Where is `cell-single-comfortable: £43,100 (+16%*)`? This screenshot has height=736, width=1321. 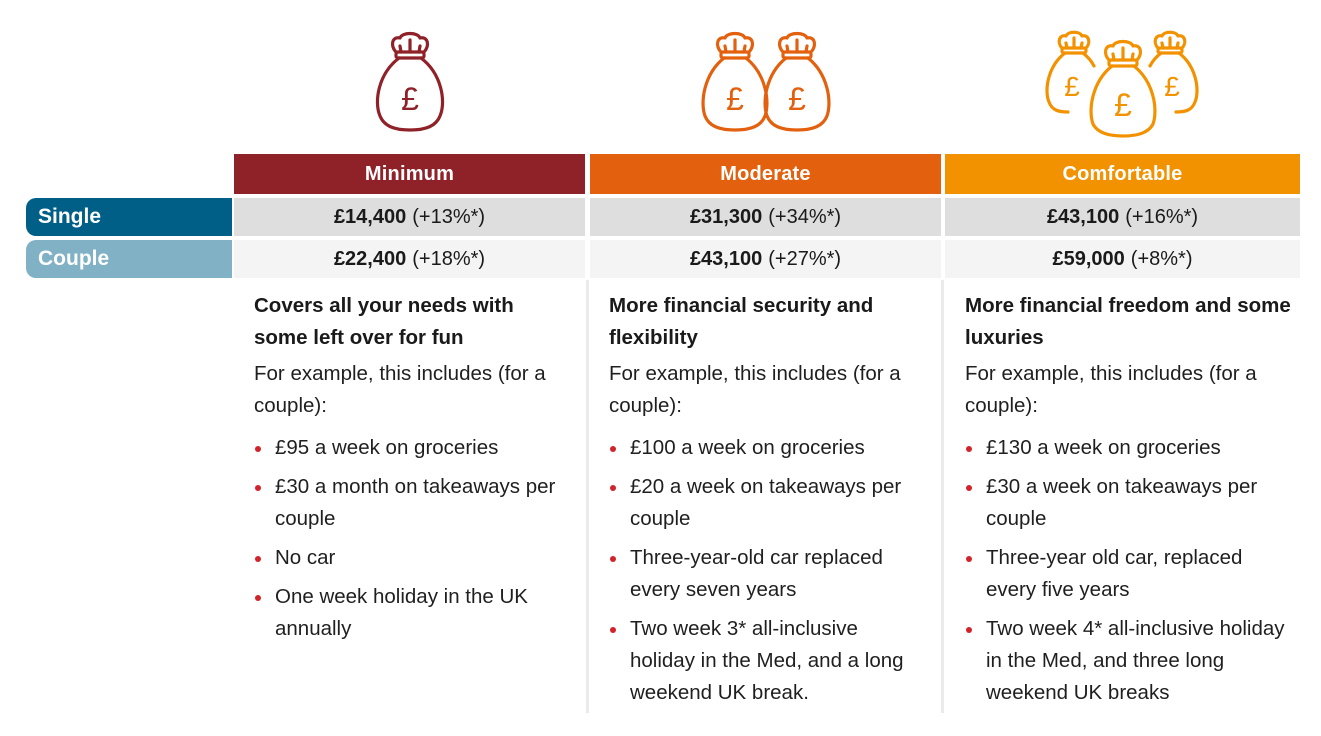 cell-single-comfortable: £43,100 (+16%*) is located at coordinates (1122, 217).